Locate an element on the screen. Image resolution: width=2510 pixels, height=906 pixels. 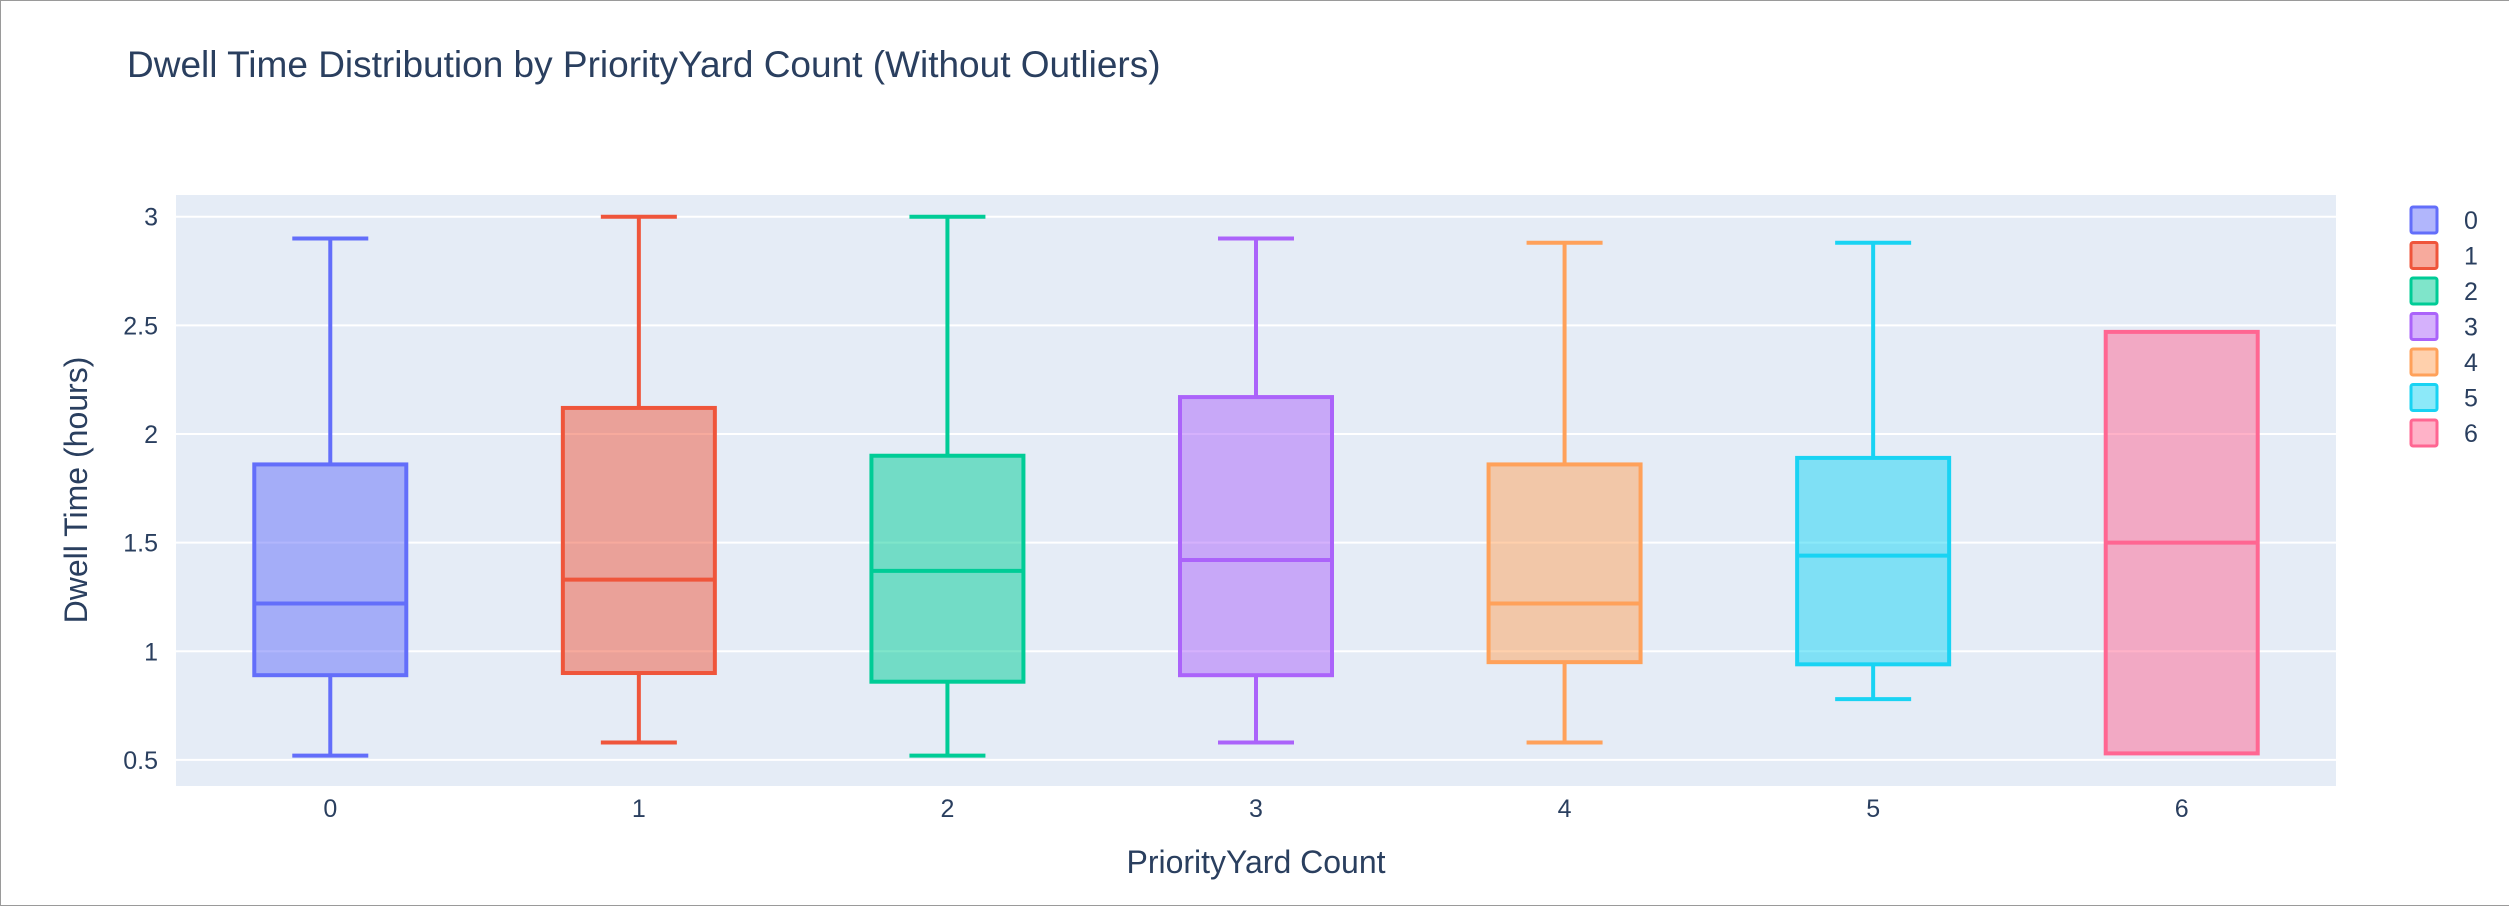
legend-item-0: 0 is located at coordinates (2443, 220).